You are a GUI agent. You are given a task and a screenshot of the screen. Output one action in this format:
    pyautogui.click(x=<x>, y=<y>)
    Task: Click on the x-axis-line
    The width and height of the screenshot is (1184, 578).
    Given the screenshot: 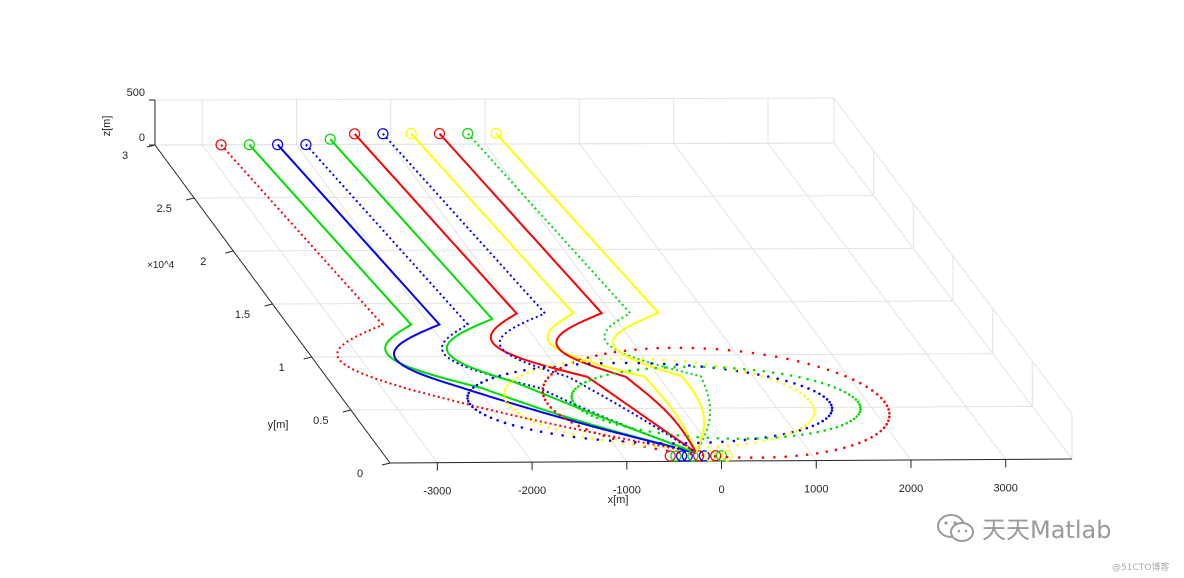 What is the action you would take?
    pyautogui.click(x=731, y=461)
    